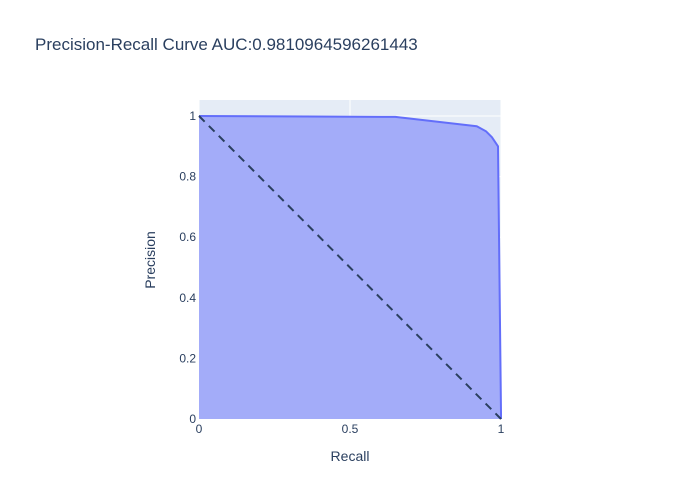 This screenshot has height=500, width=700. What do you see at coordinates (187, 298) in the screenshot?
I see `y-tick-label: 0.4` at bounding box center [187, 298].